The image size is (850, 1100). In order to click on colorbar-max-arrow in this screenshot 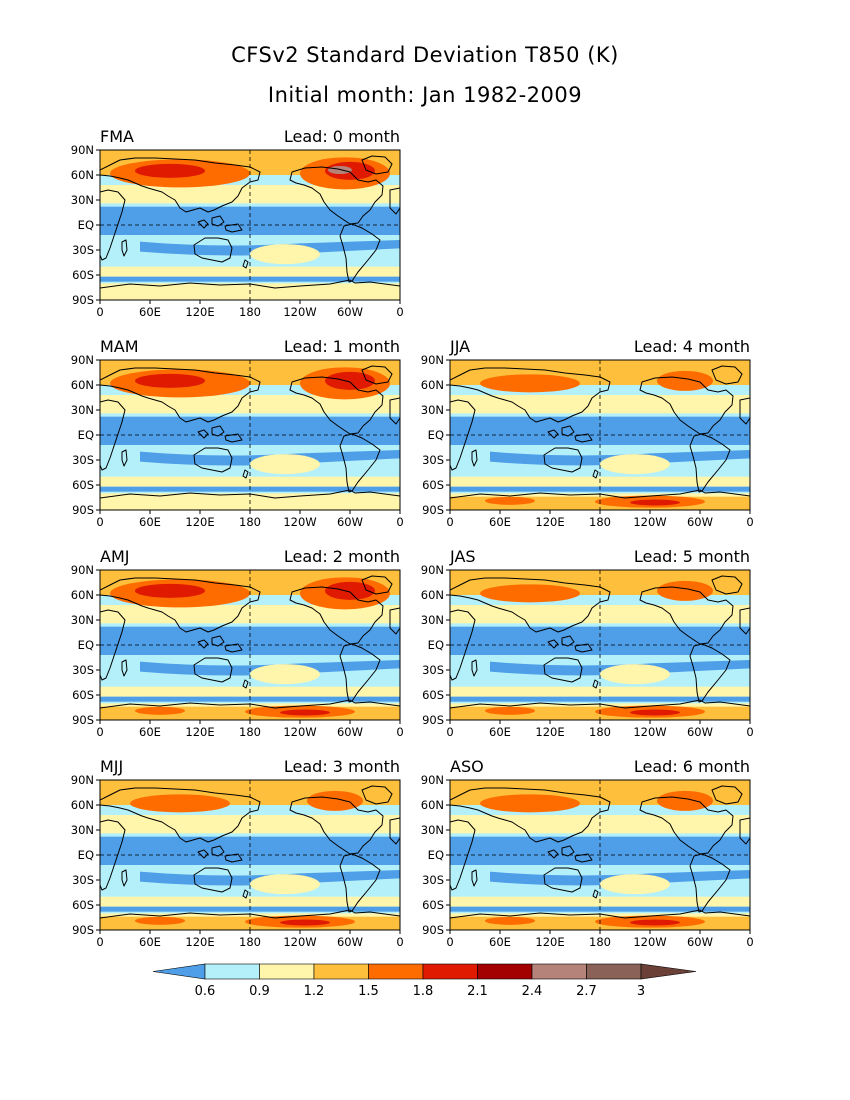, I will do `click(668, 971)`.